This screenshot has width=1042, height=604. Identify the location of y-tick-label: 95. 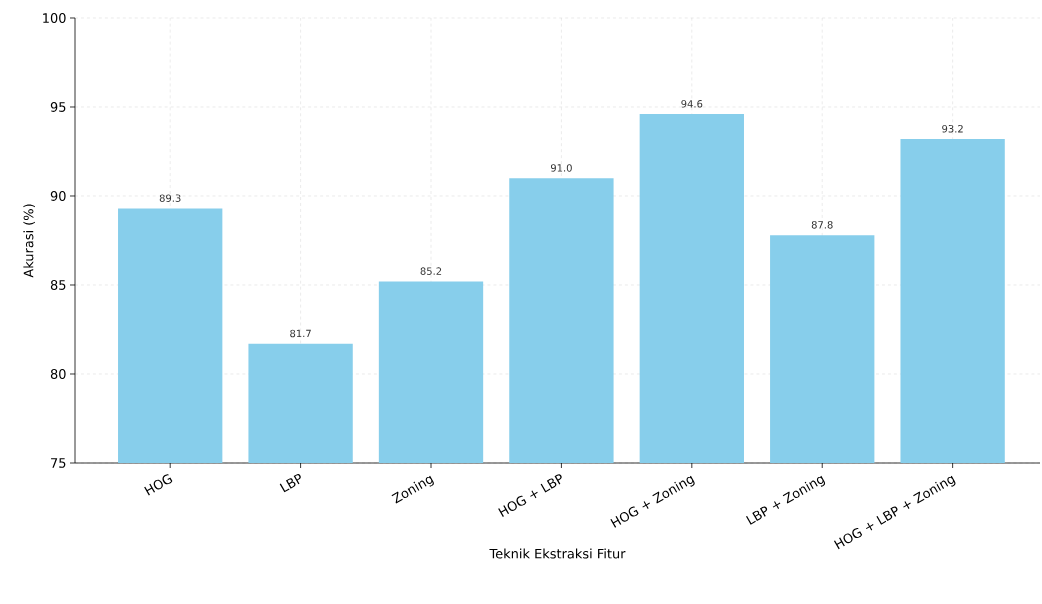
(58, 107).